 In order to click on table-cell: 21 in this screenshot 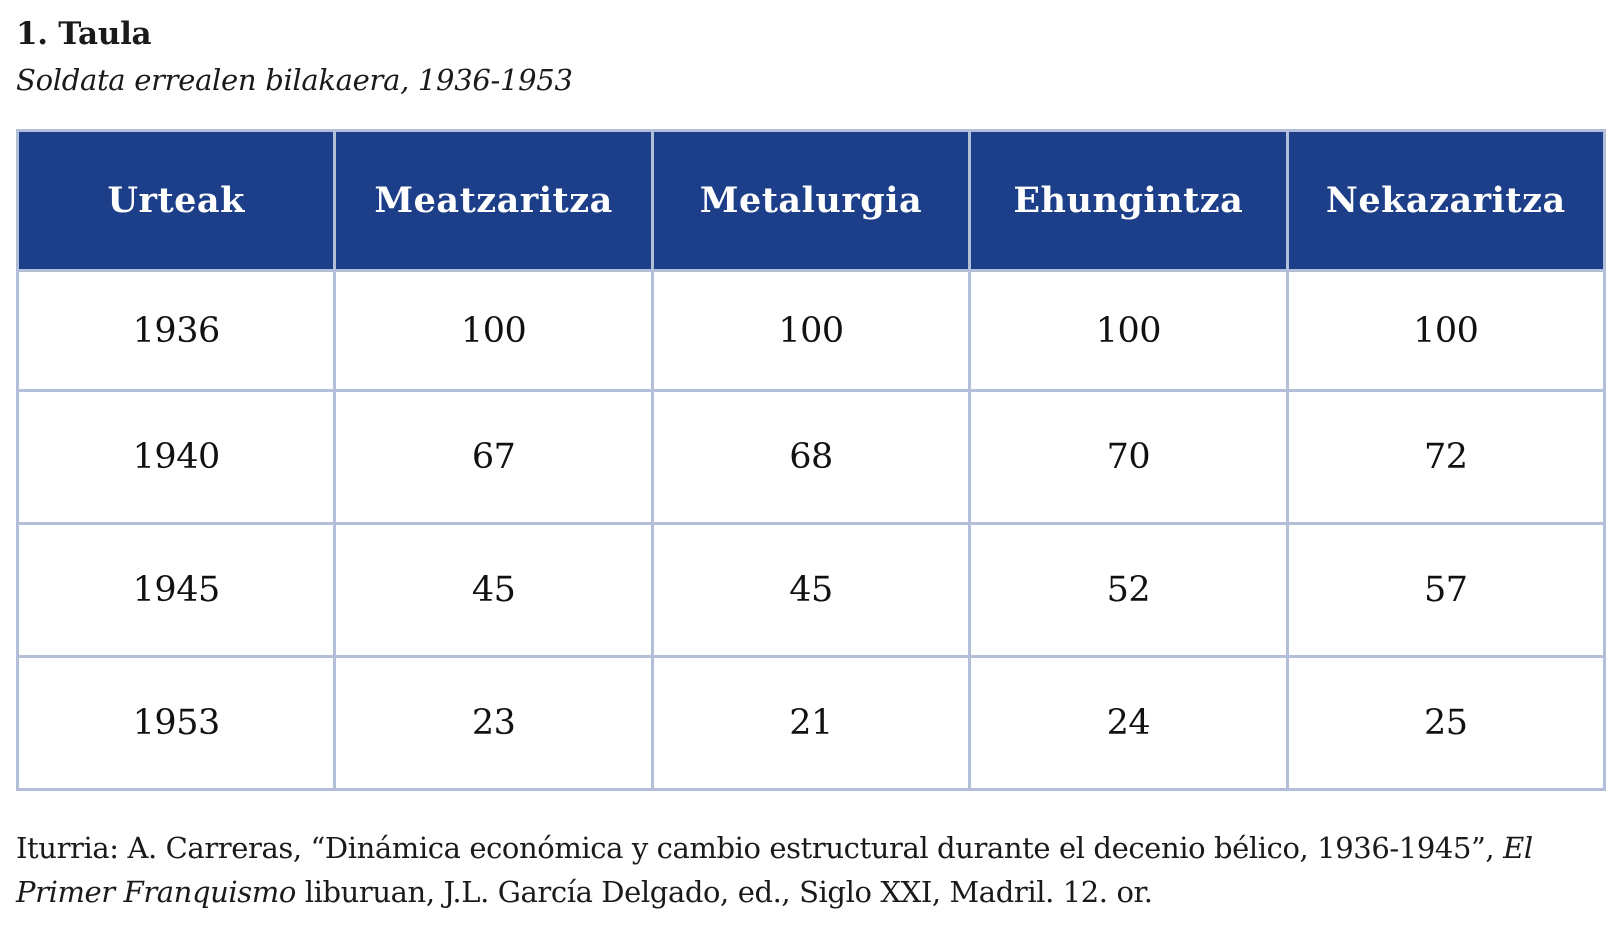, I will do `click(811, 723)`.